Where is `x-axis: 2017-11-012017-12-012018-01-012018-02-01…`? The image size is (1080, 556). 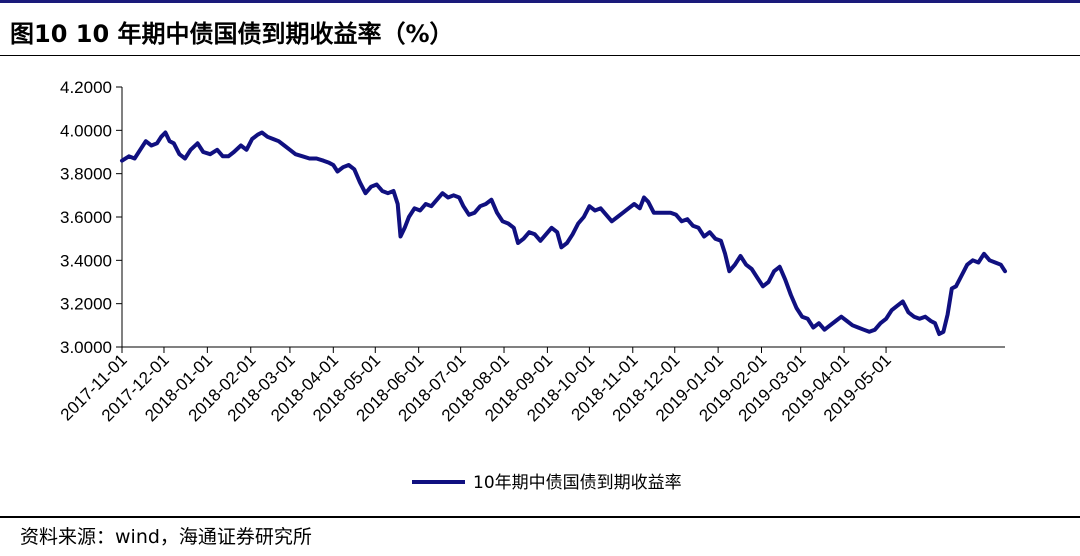 x-axis: 2017-11-012017-12-012018-01-012018-02-01… is located at coordinates (531, 385).